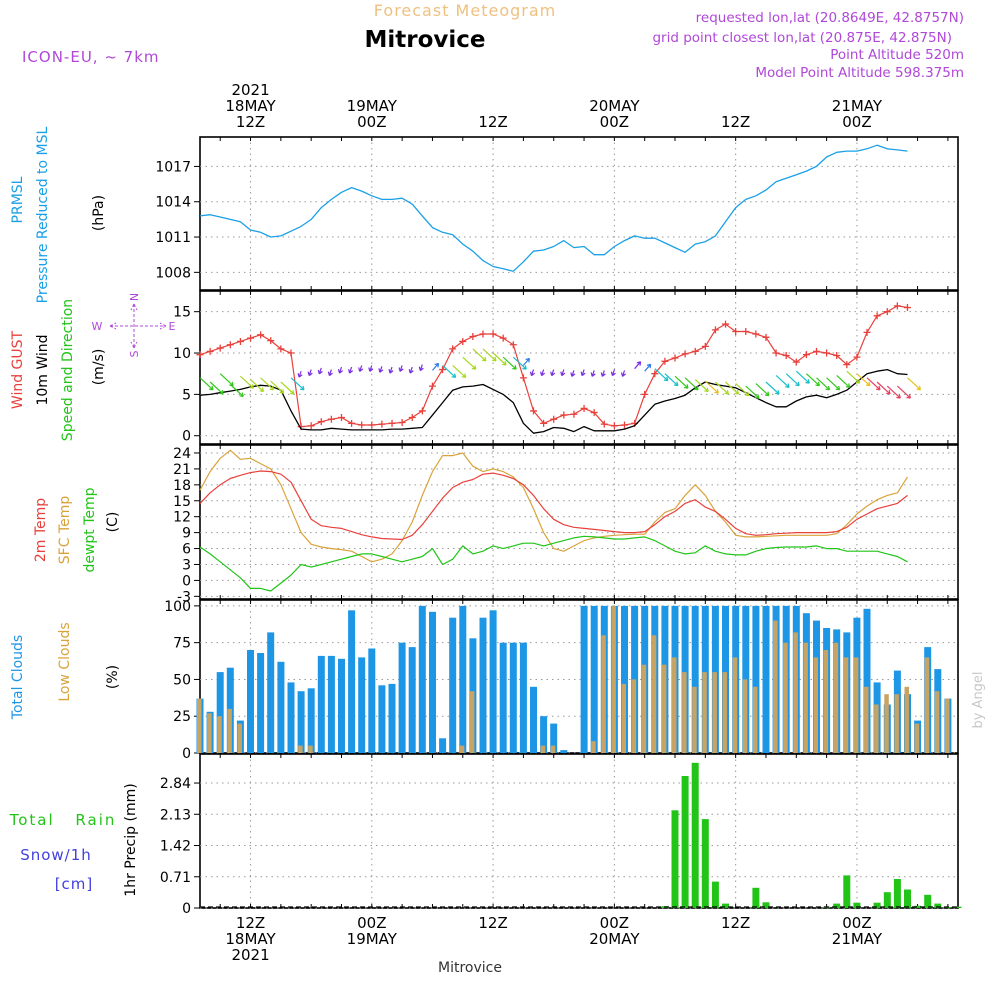 This screenshot has height=1000, width=1000. I want to click on bottom-time-label: 00Z, so click(371, 923).